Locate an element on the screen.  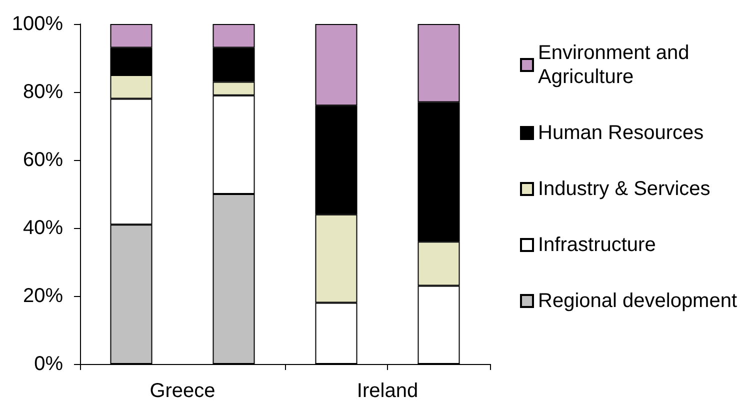
legend-label: Regional development is located at coordinates (638, 301).